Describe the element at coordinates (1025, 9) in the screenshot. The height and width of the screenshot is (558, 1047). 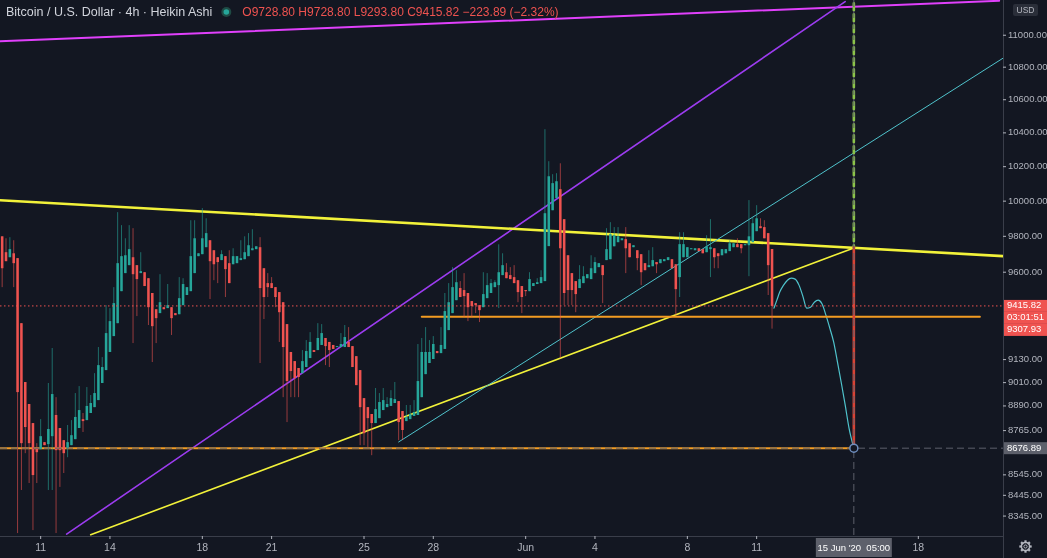
I see `y-axis-title: USD` at that location.